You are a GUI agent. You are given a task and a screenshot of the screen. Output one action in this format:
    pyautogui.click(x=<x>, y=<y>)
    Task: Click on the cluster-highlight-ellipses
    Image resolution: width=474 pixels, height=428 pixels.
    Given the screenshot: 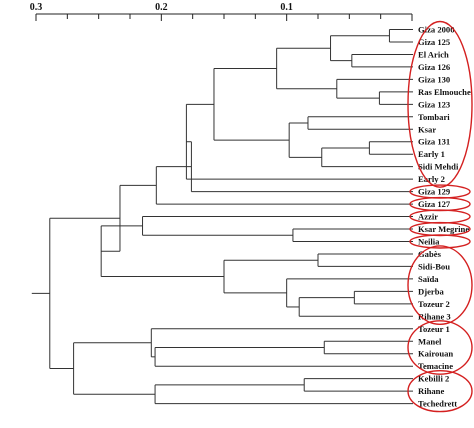 What is the action you would take?
    pyautogui.click(x=440, y=216)
    